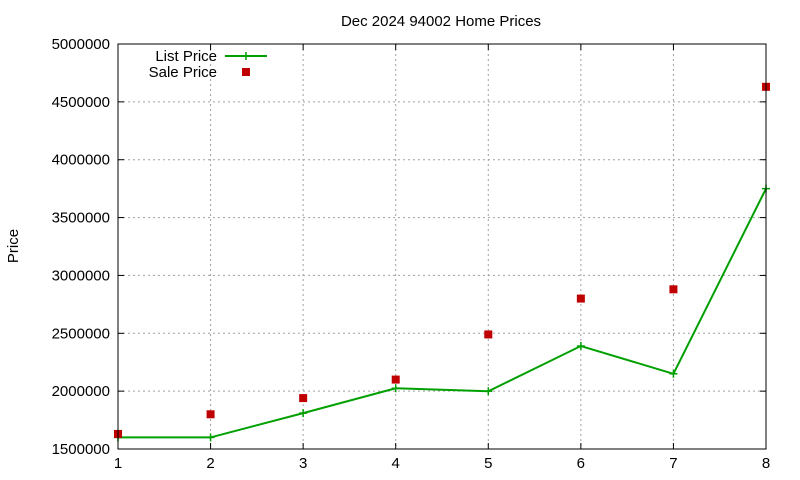  What do you see at coordinates (81, 44) in the screenshot?
I see `y-tick-label: 5000000` at bounding box center [81, 44].